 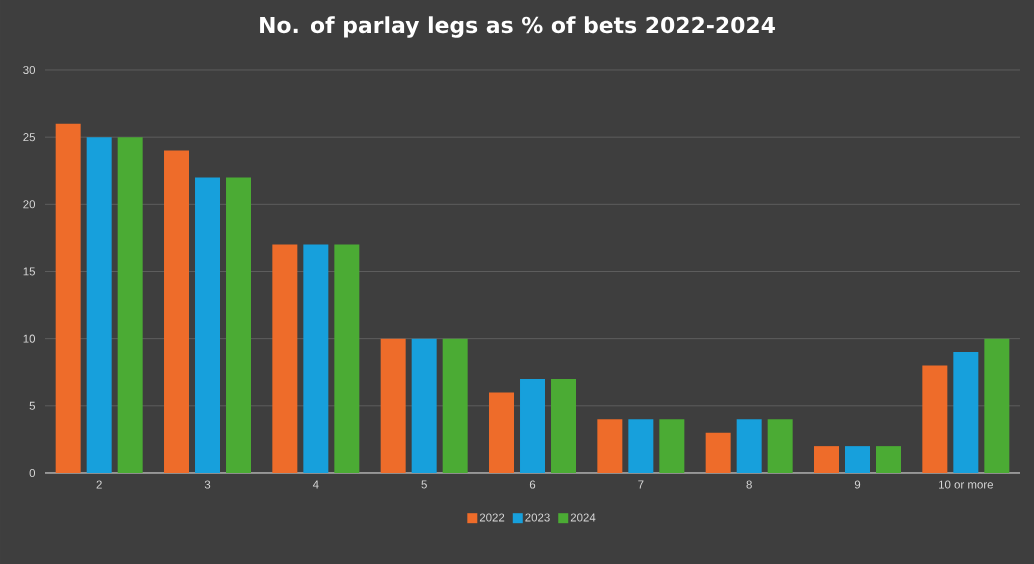 I want to click on x-tick-label: 2, so click(x=99, y=484).